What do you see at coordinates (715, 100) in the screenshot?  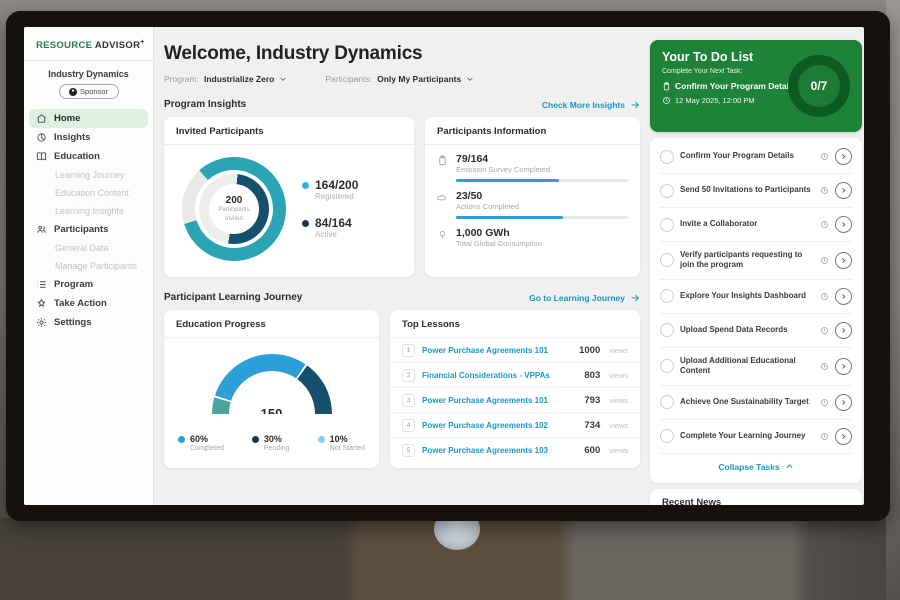 I see `todo-due-label: 12 May 2025, 12:00 PM` at bounding box center [715, 100].